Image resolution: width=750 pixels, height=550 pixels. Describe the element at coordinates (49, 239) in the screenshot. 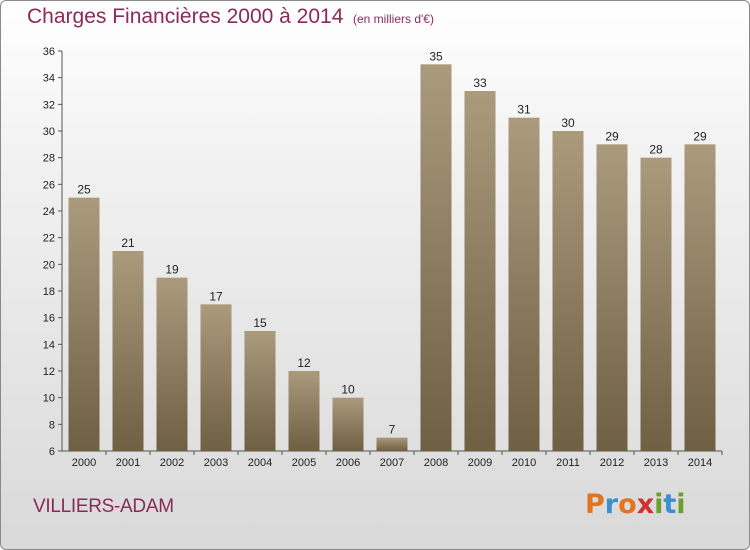

I see `y-tick-label: 22` at that location.